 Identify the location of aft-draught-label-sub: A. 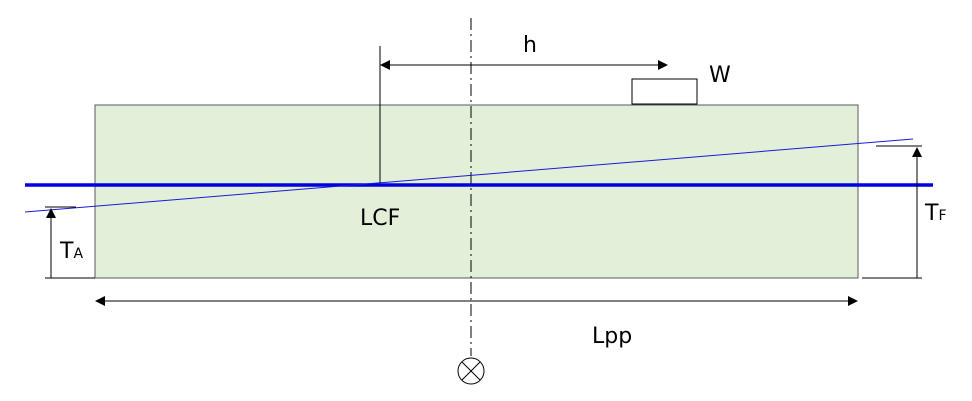
(78, 254).